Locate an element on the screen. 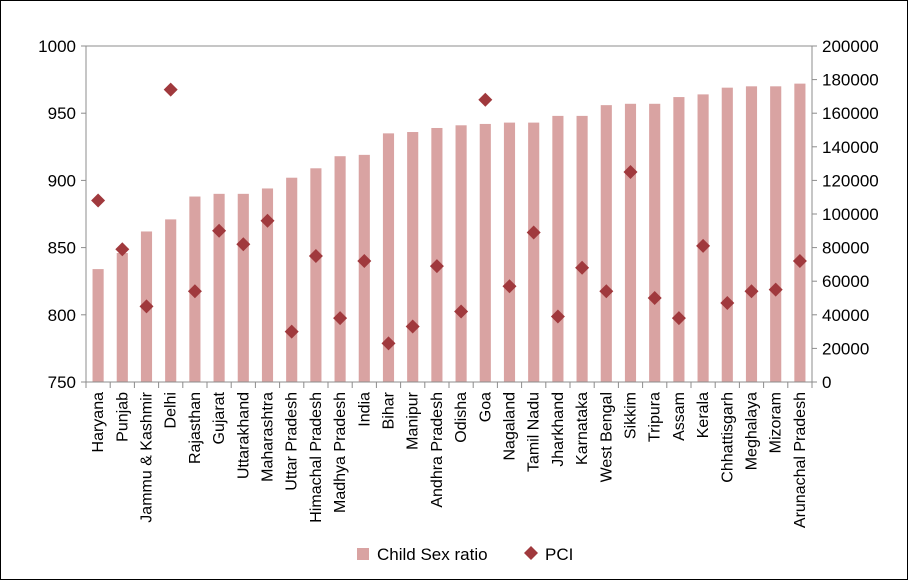 The image size is (908, 580). bar-chhattisgarh is located at coordinates (727, 234).